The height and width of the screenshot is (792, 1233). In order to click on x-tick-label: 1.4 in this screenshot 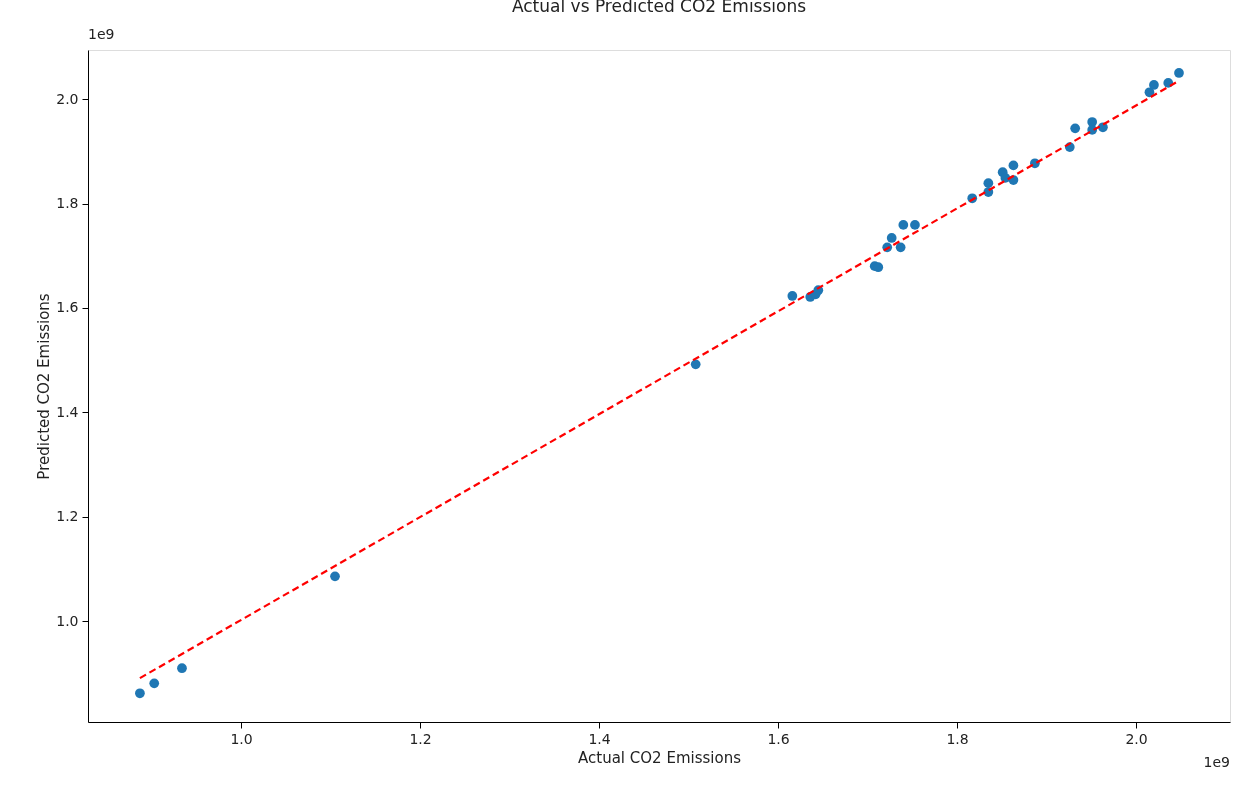, I will do `click(599, 738)`.